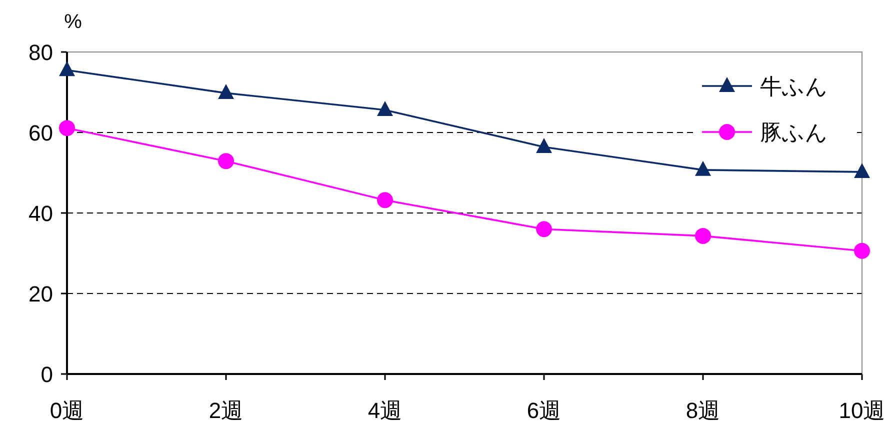 This screenshot has width=894, height=430. I want to click on x-tick-label: 8週, so click(703, 410).